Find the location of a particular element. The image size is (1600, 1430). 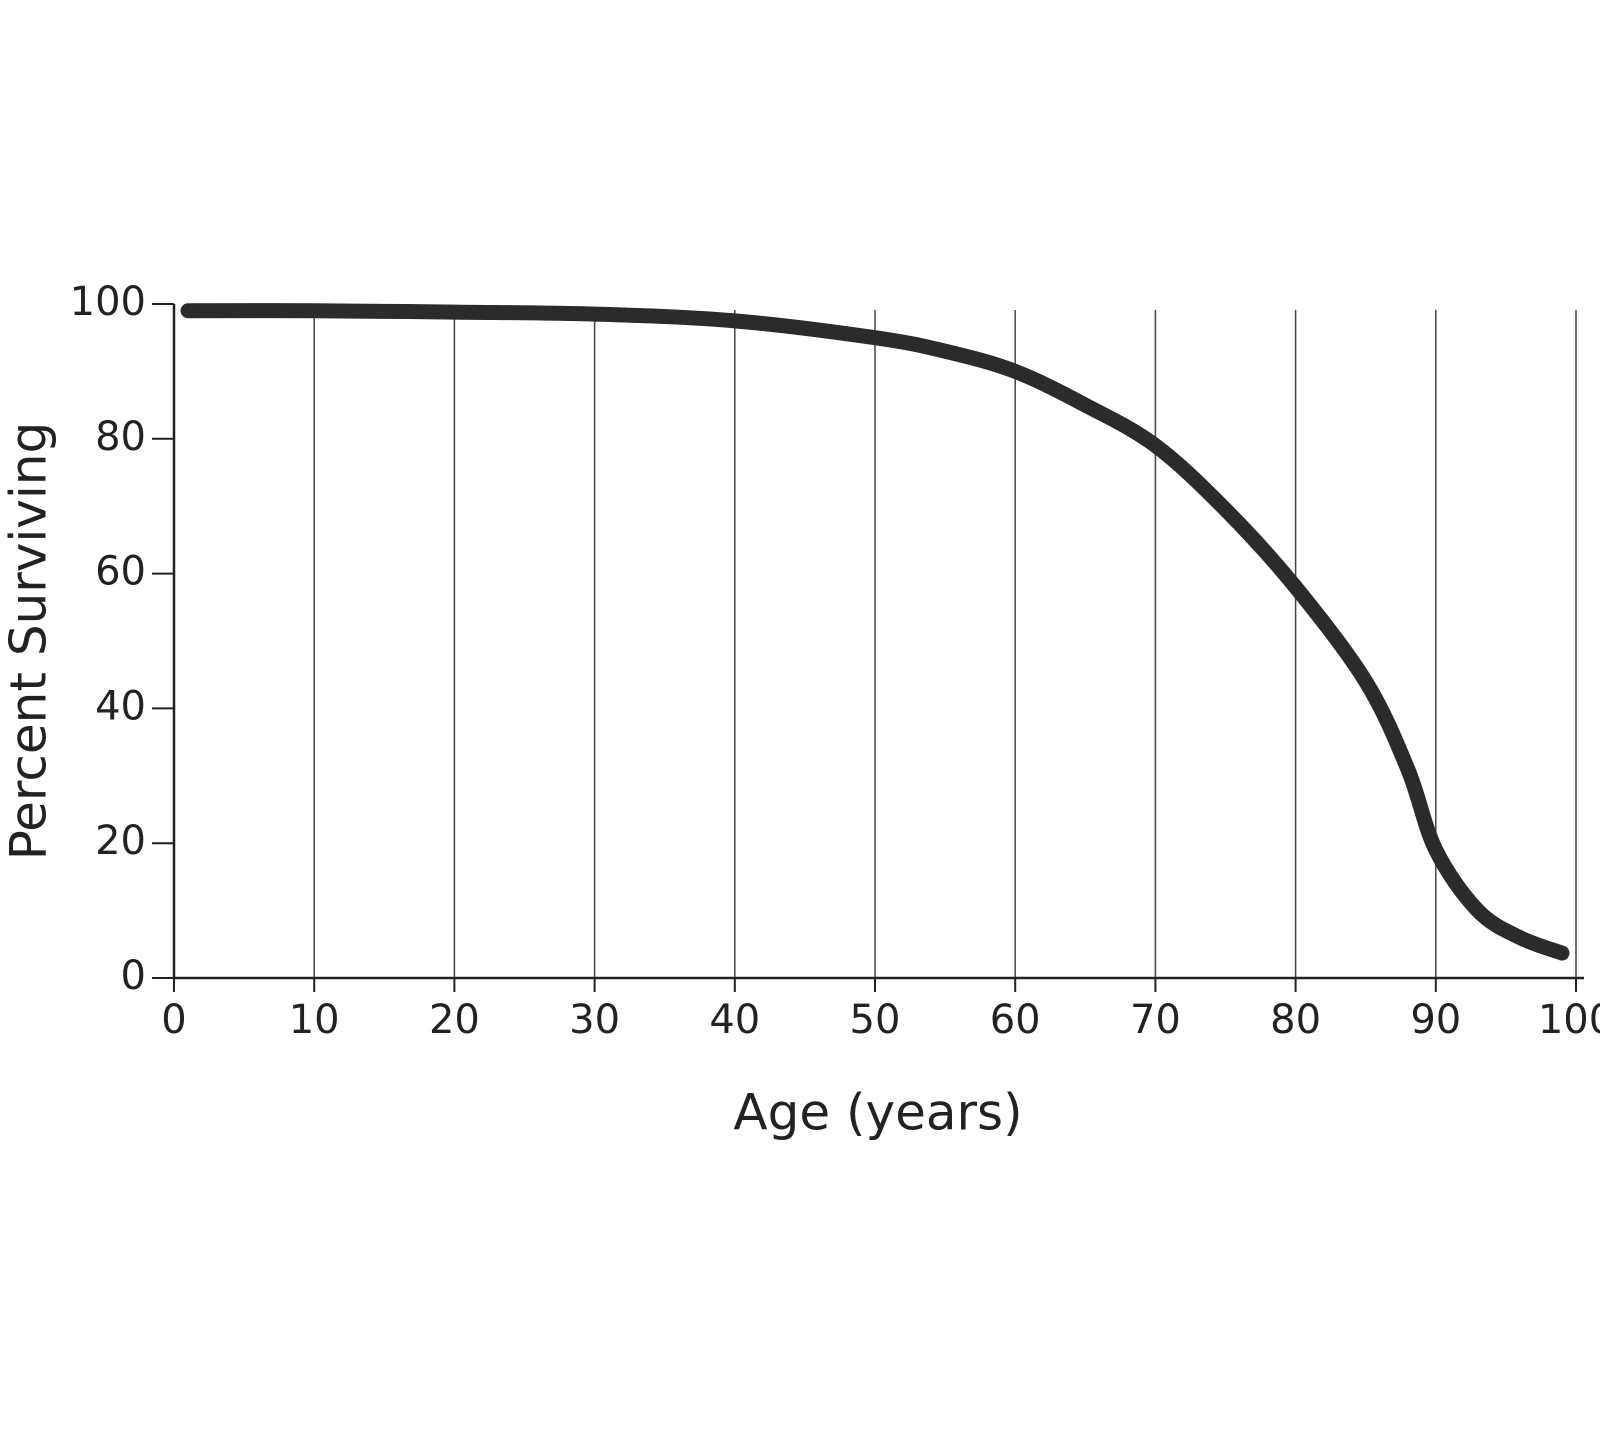

x-axis-title: Age (years) is located at coordinates (877, 1113).